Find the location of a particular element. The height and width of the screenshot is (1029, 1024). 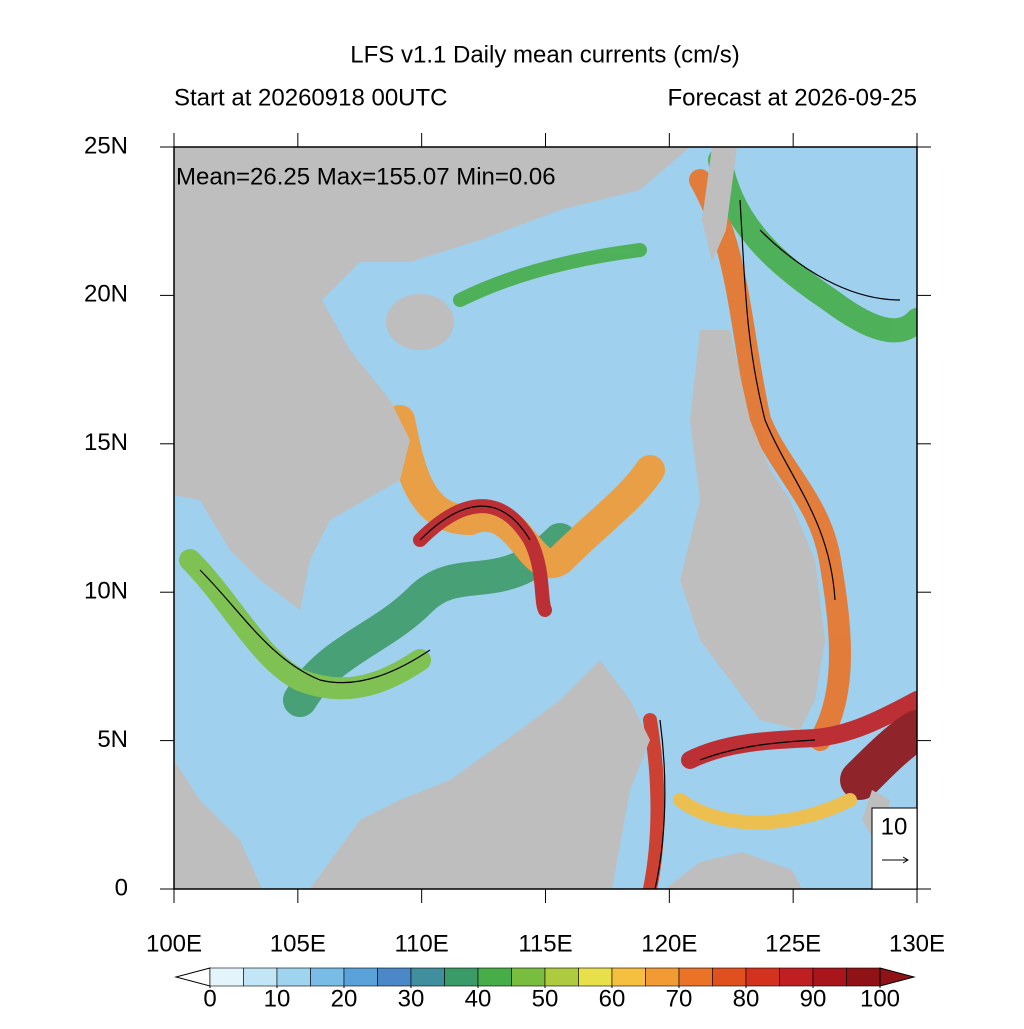

x-tick-label: 110E is located at coordinates (422, 943).